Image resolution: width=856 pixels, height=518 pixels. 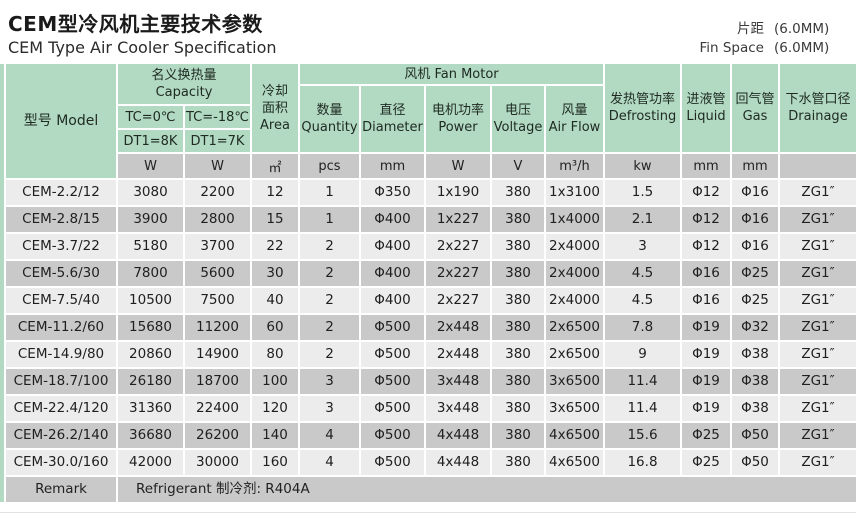 What do you see at coordinates (217, 273) in the screenshot?
I see `cell-capacity-18c: 5600` at bounding box center [217, 273].